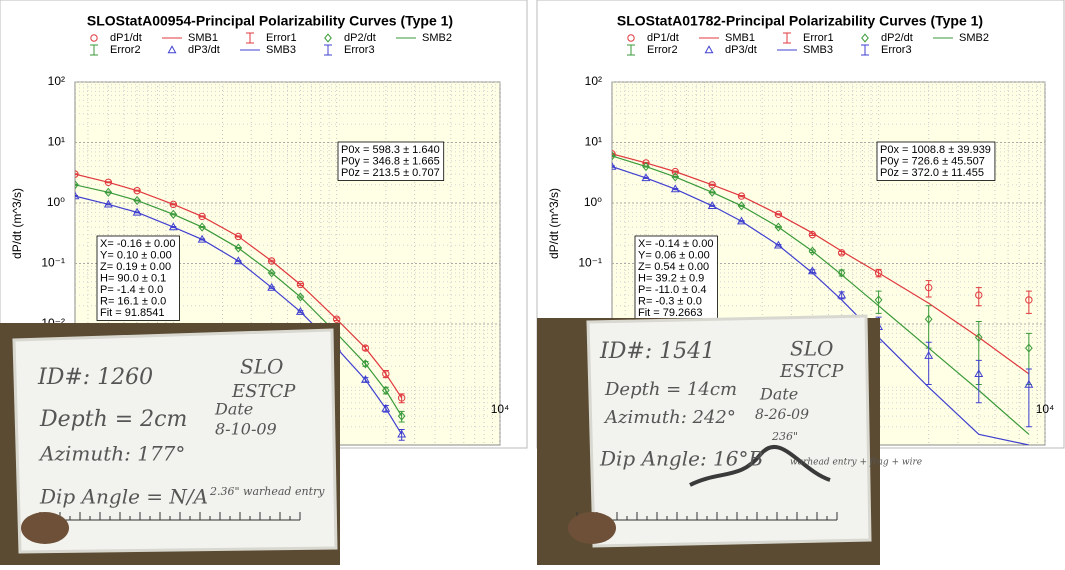  I want to click on annotation-text: Y= 0.06 ± 0.00, so click(674, 255).